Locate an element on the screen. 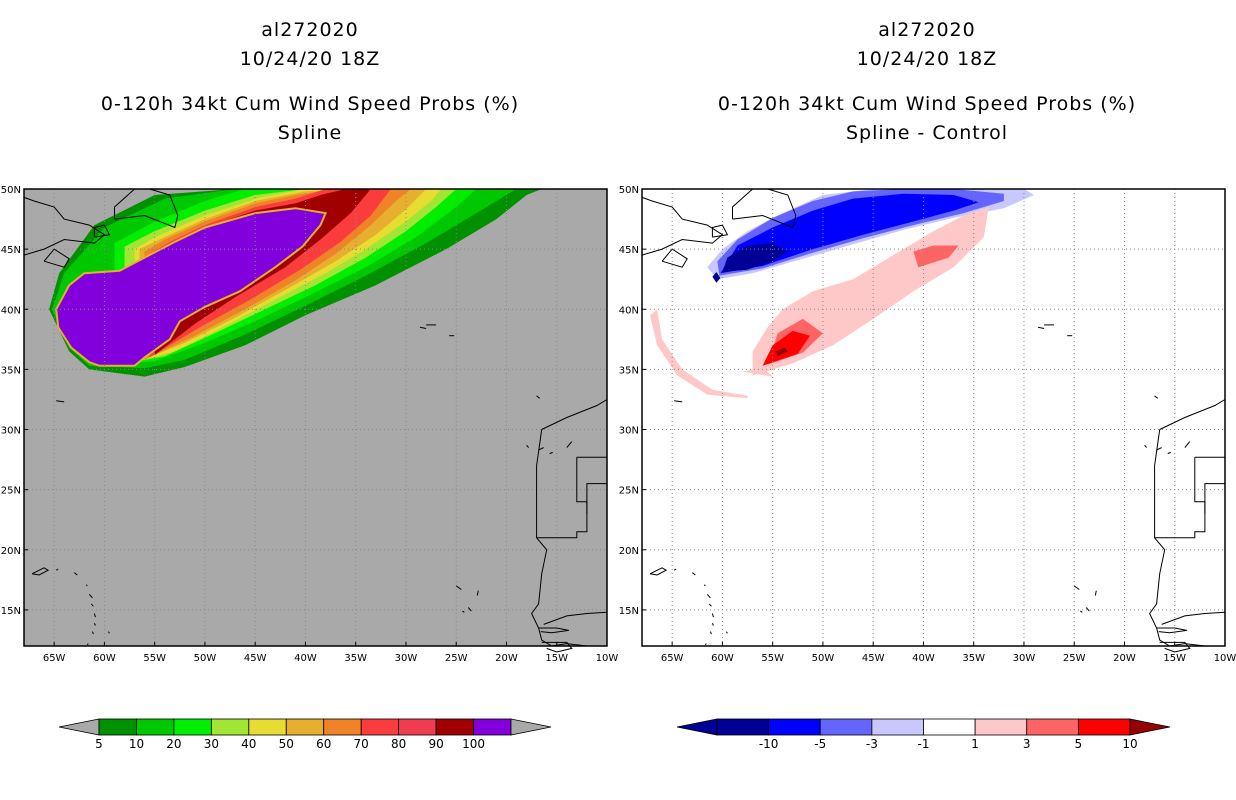 This screenshot has width=1236, height=800. y-tick-label: 30N is located at coordinates (11, 431).